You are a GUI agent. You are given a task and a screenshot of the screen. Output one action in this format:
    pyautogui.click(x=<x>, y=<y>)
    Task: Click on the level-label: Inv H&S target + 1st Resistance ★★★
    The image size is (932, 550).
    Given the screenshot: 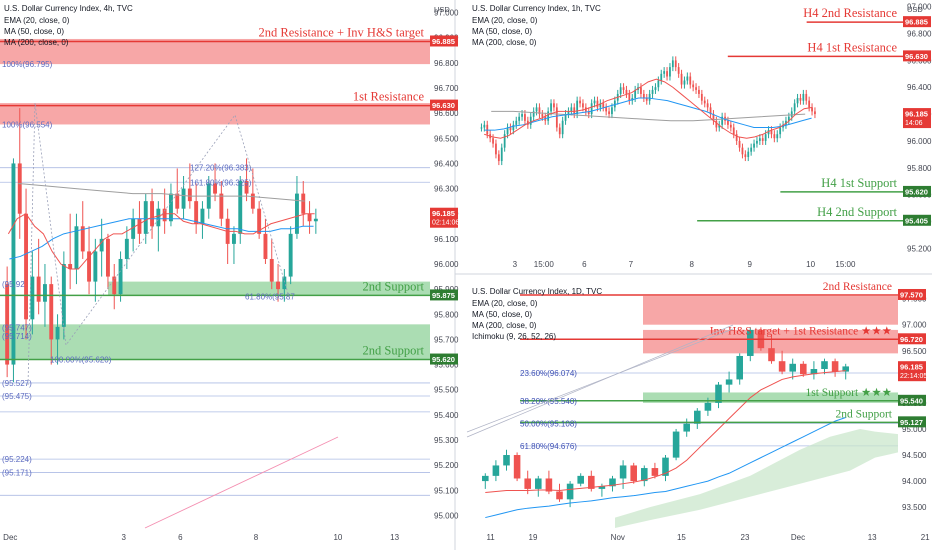 What is the action you would take?
    pyautogui.click(x=801, y=331)
    